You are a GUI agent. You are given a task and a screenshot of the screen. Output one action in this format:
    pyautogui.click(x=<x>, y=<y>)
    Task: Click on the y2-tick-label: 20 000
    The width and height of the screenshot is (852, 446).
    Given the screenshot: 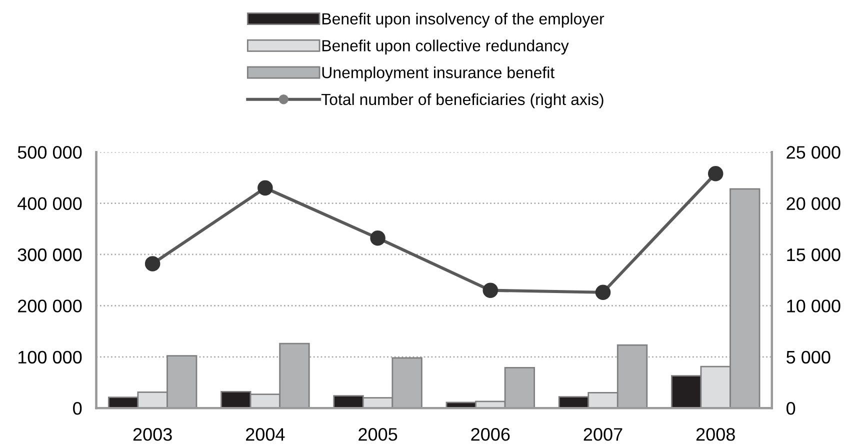 What is the action you would take?
    pyautogui.click(x=813, y=203)
    